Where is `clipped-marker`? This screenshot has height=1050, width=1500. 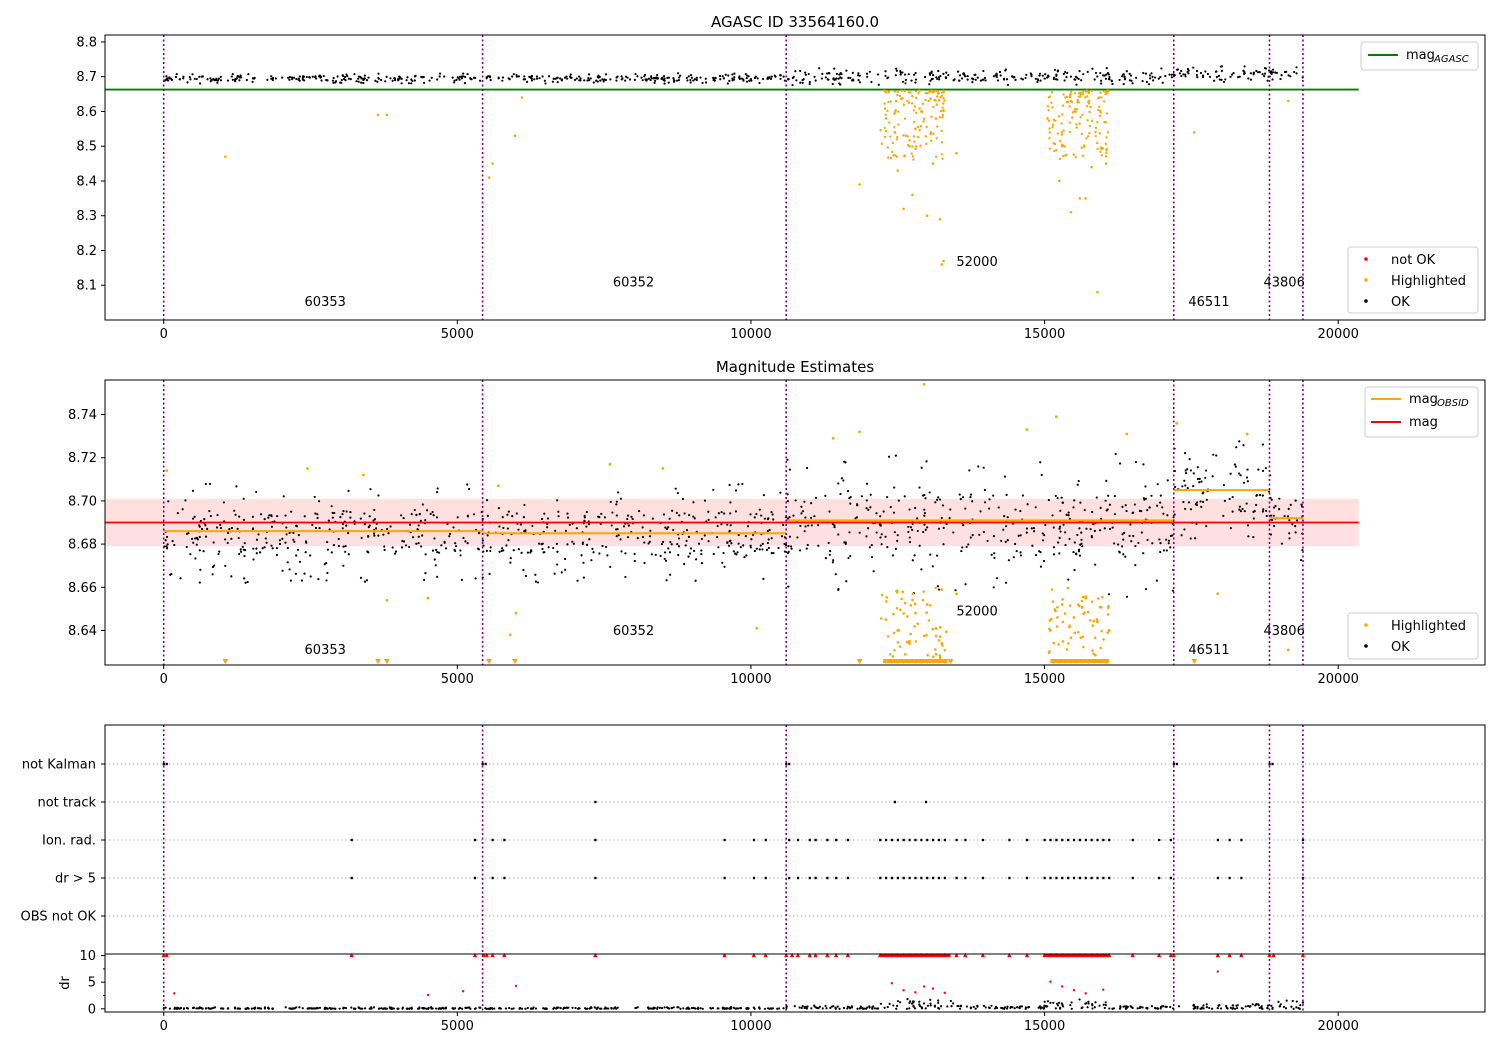
clipped-marker is located at coordinates (1194, 661).